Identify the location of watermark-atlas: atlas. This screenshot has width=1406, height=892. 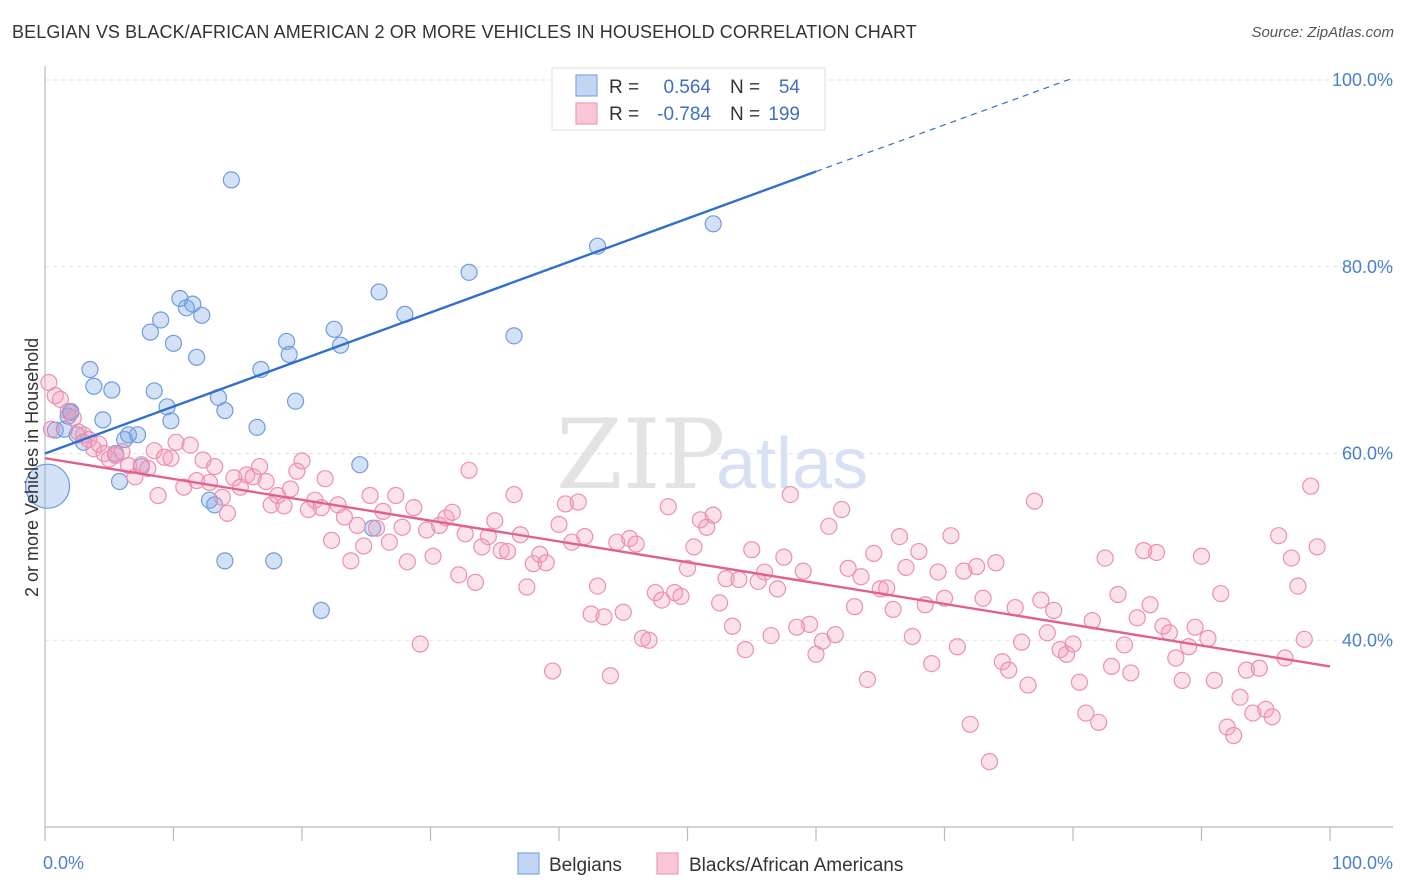
(792, 464).